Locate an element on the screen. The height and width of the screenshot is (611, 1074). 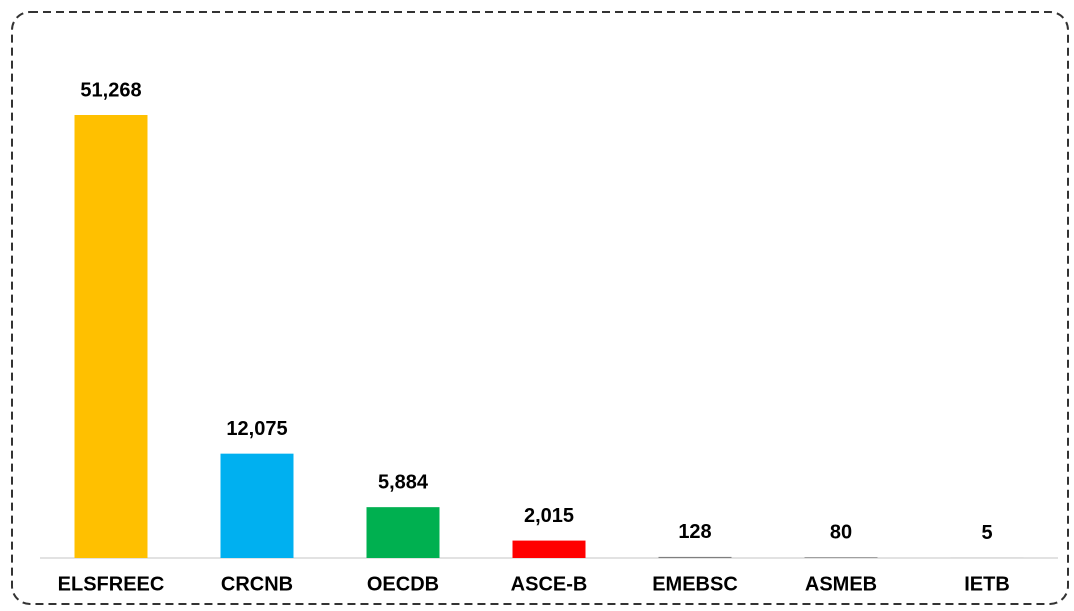
value-label: 2,015 is located at coordinates (549, 516).